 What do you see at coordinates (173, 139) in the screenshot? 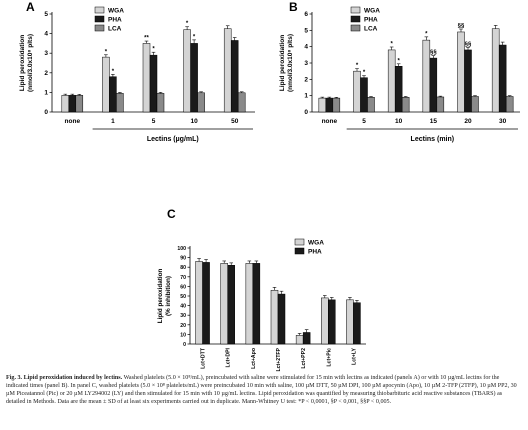
I see `x-axis-label: Lectins (µg/mL)` at bounding box center [173, 139].